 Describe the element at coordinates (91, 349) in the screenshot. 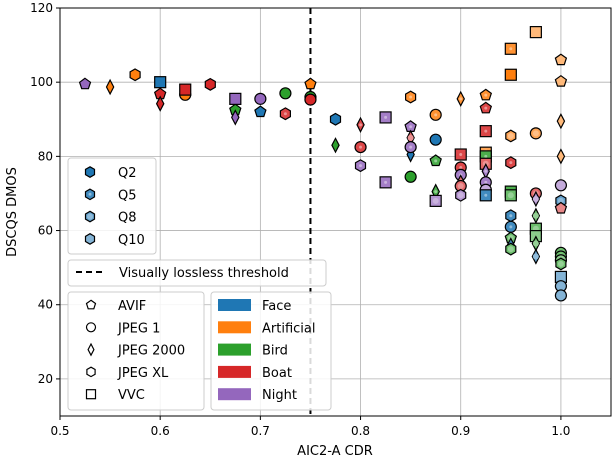

I see `diamond-icon` at that location.